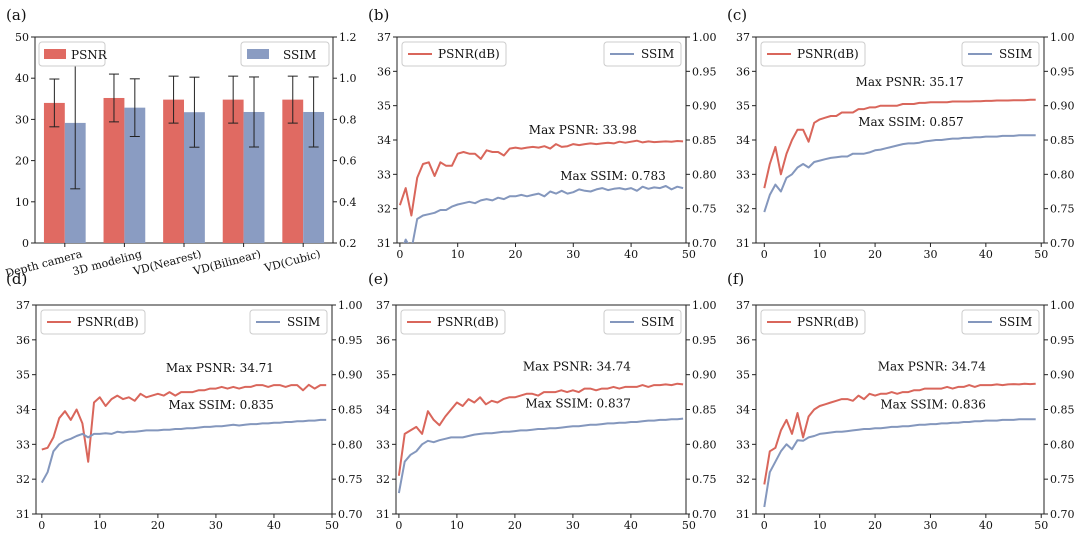 The height and width of the screenshot is (533, 1080). I want to click on bar-ssim, so click(254, 177).